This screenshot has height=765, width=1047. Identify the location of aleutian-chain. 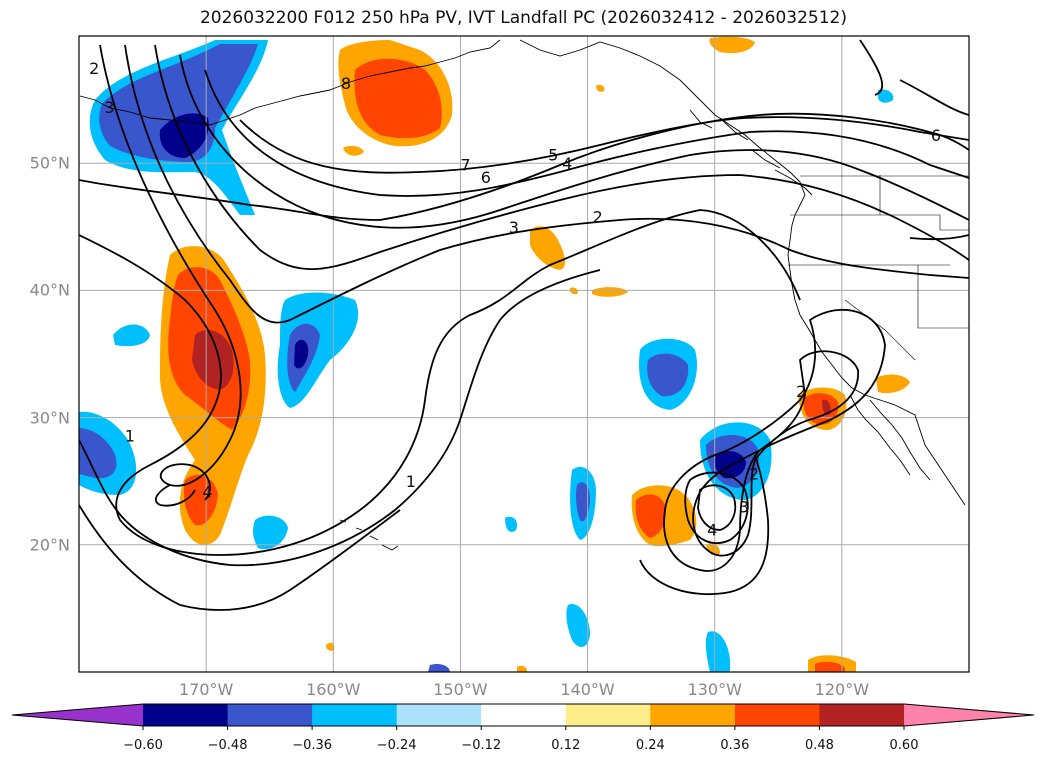
(205, 107).